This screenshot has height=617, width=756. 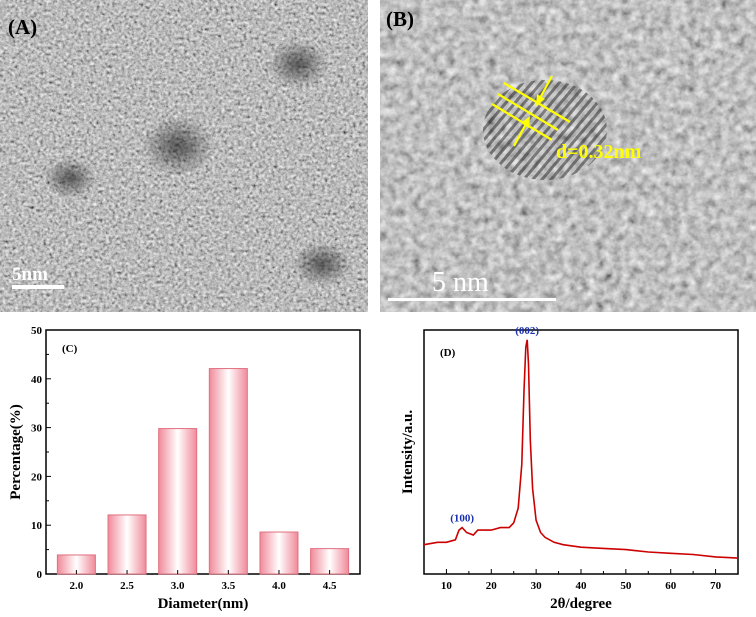 I want to click on y-tick-label: 40, so click(x=37, y=380).